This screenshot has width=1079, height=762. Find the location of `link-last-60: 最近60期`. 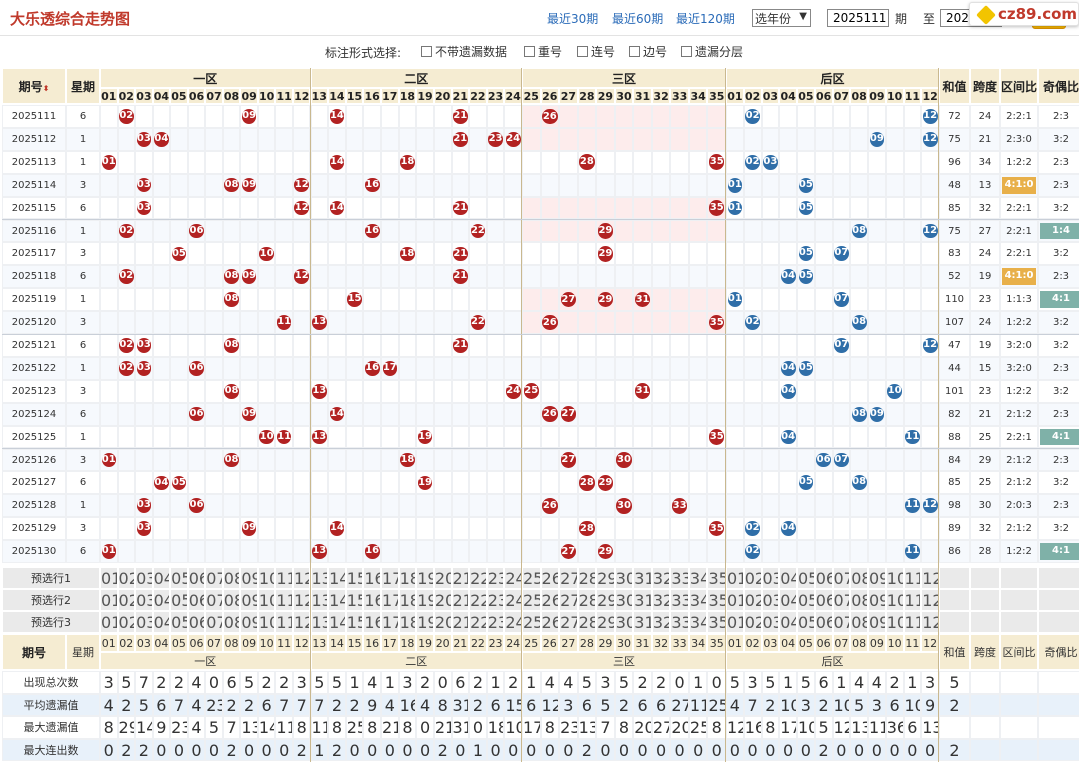

link-last-60: 最近60期 is located at coordinates (638, 19).